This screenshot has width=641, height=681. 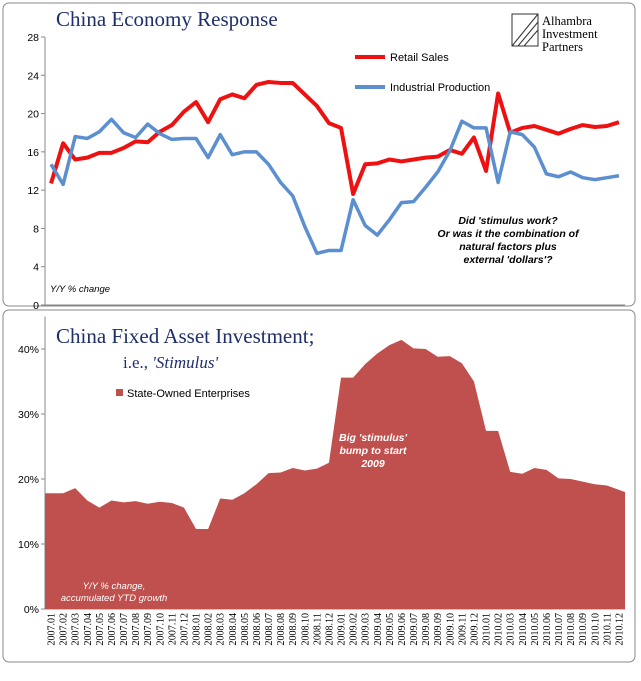 What do you see at coordinates (167, 19) in the screenshot?
I see `chart-title: China Economy Response` at bounding box center [167, 19].